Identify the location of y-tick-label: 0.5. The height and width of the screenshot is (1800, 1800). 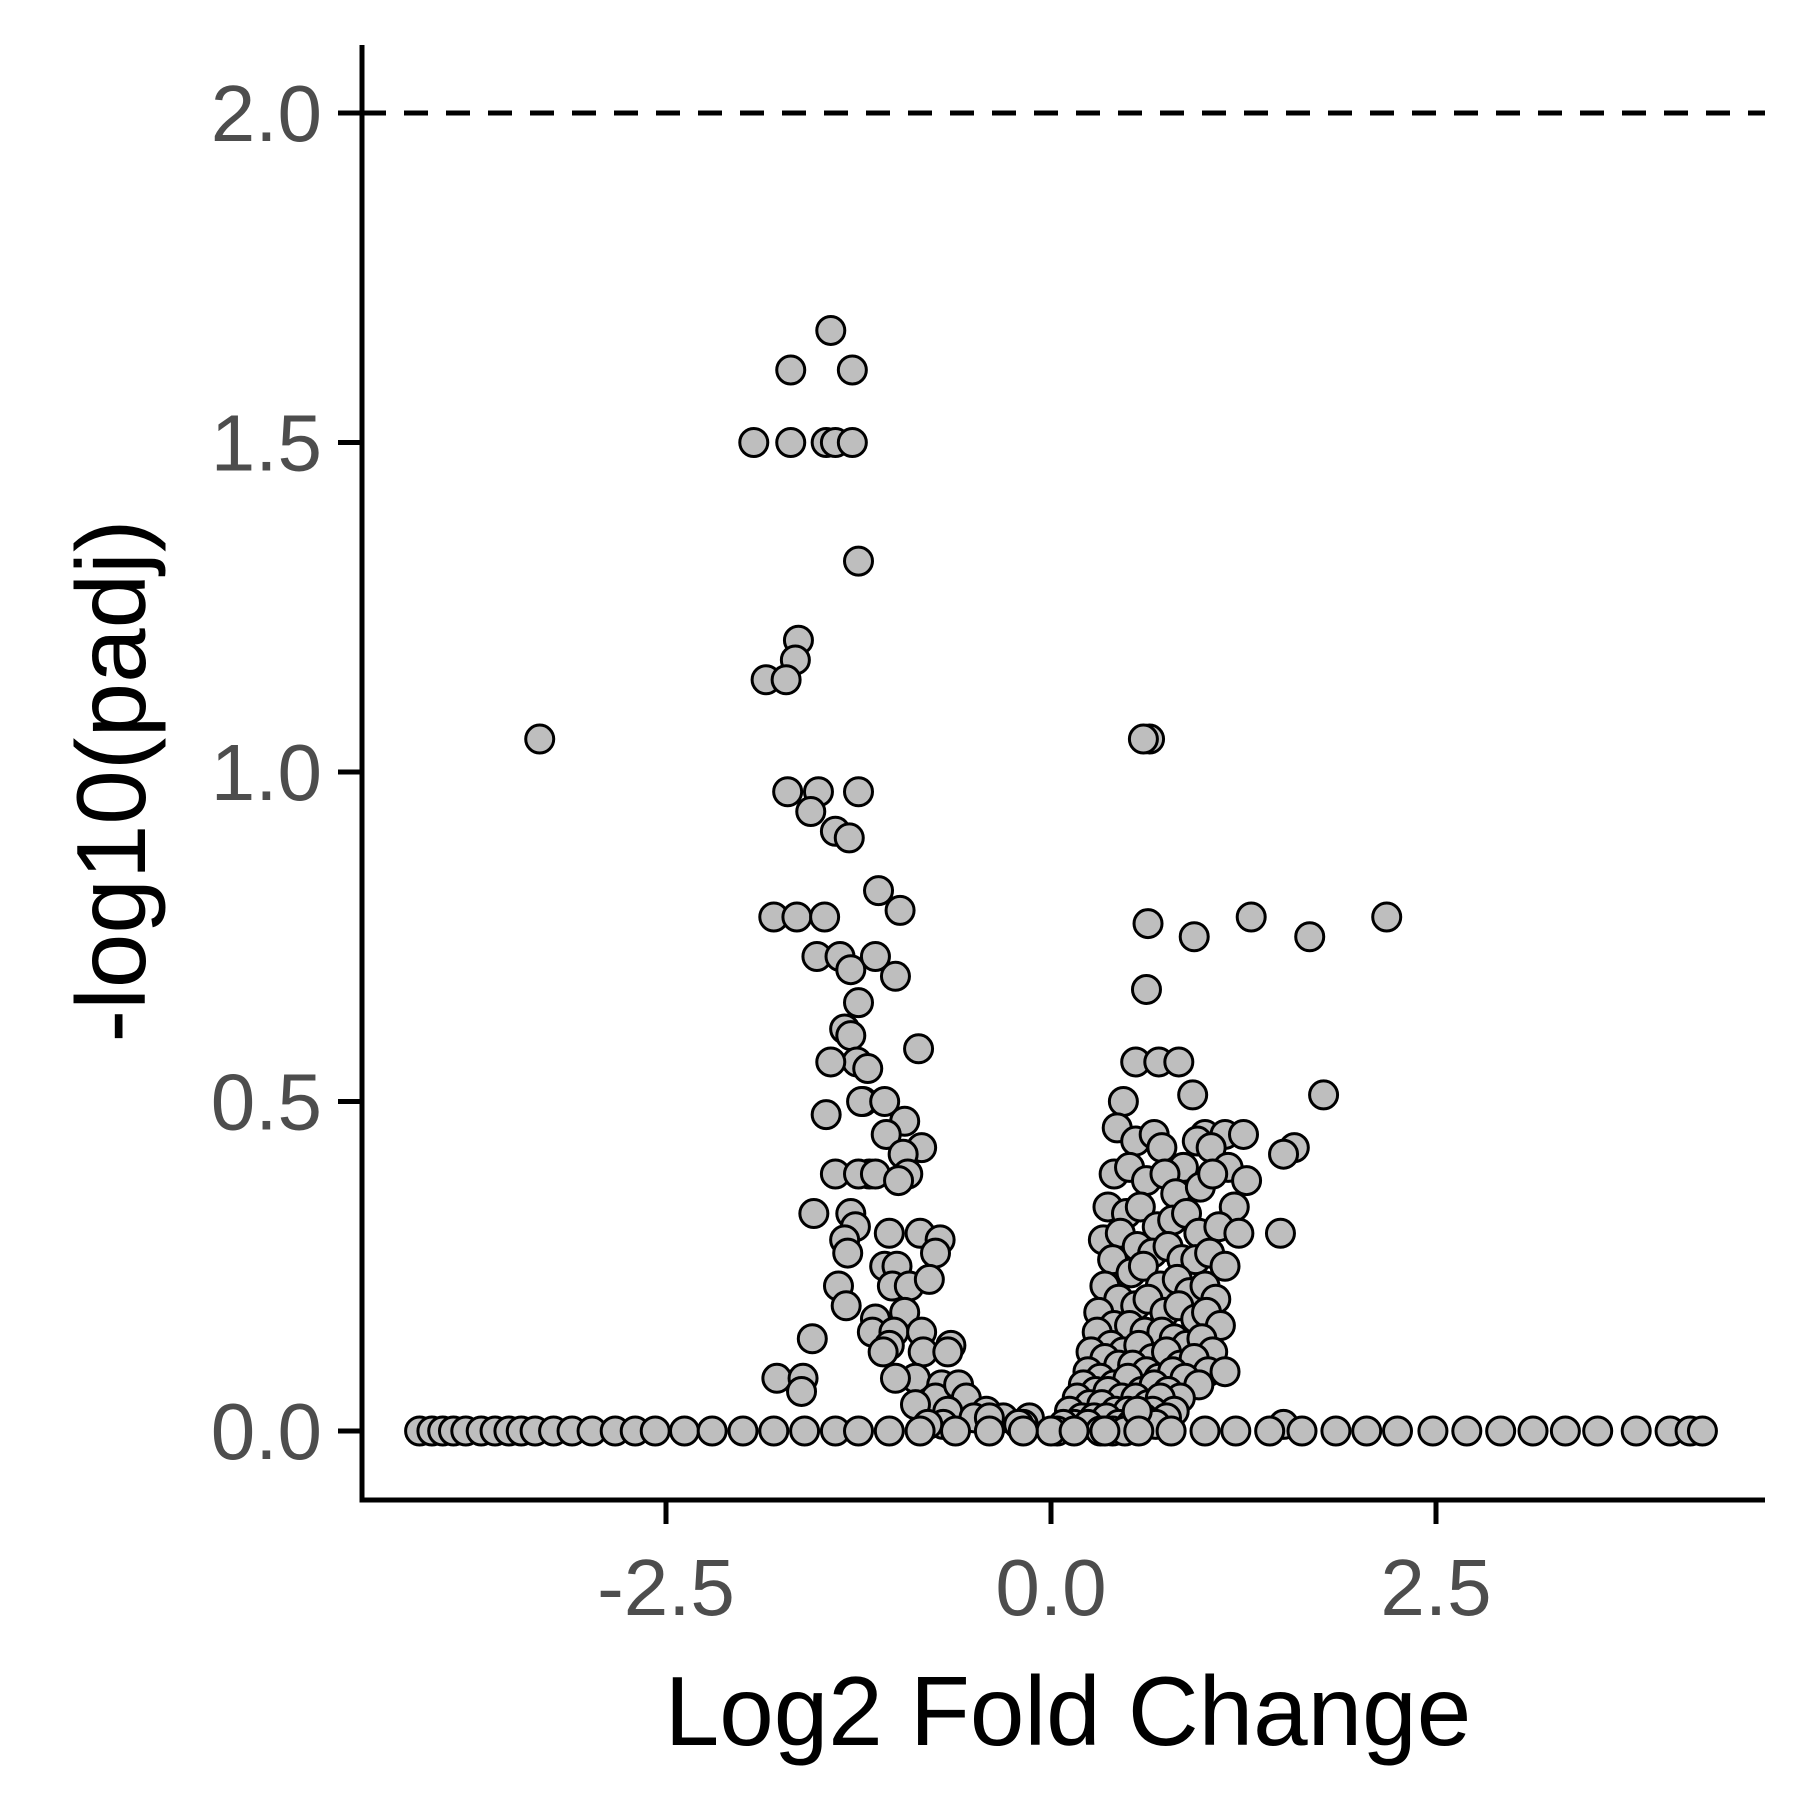
(266, 1102).